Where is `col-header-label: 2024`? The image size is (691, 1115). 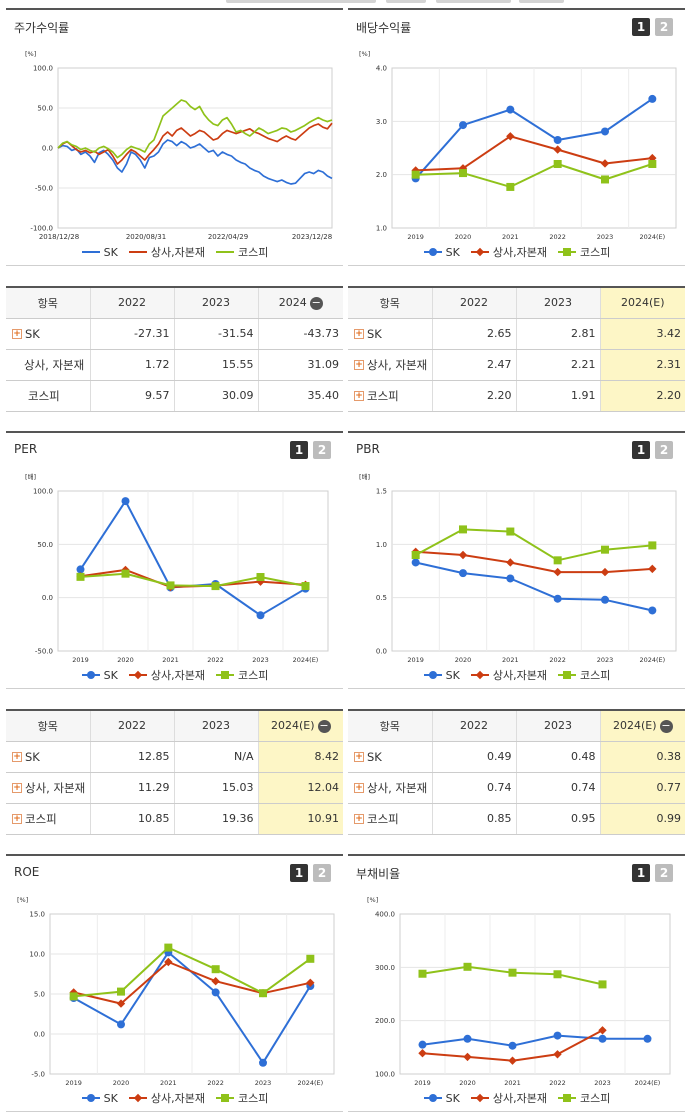 col-header-label: 2024 is located at coordinates (292, 302).